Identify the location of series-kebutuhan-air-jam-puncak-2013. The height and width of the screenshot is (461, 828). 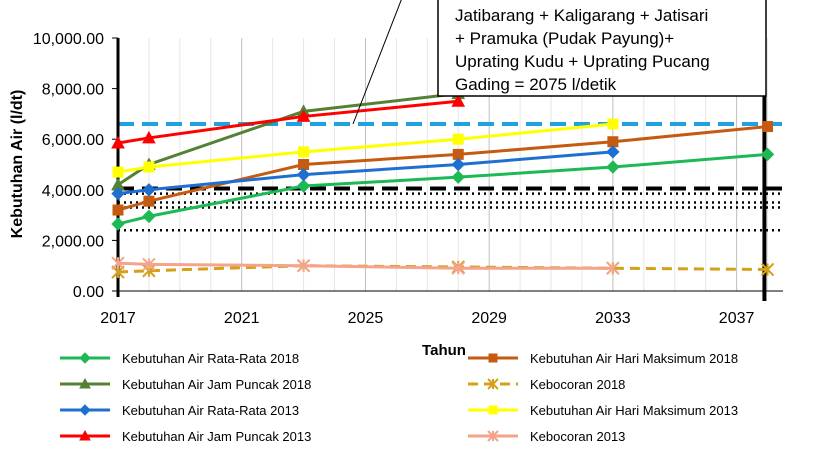
(288, 121).